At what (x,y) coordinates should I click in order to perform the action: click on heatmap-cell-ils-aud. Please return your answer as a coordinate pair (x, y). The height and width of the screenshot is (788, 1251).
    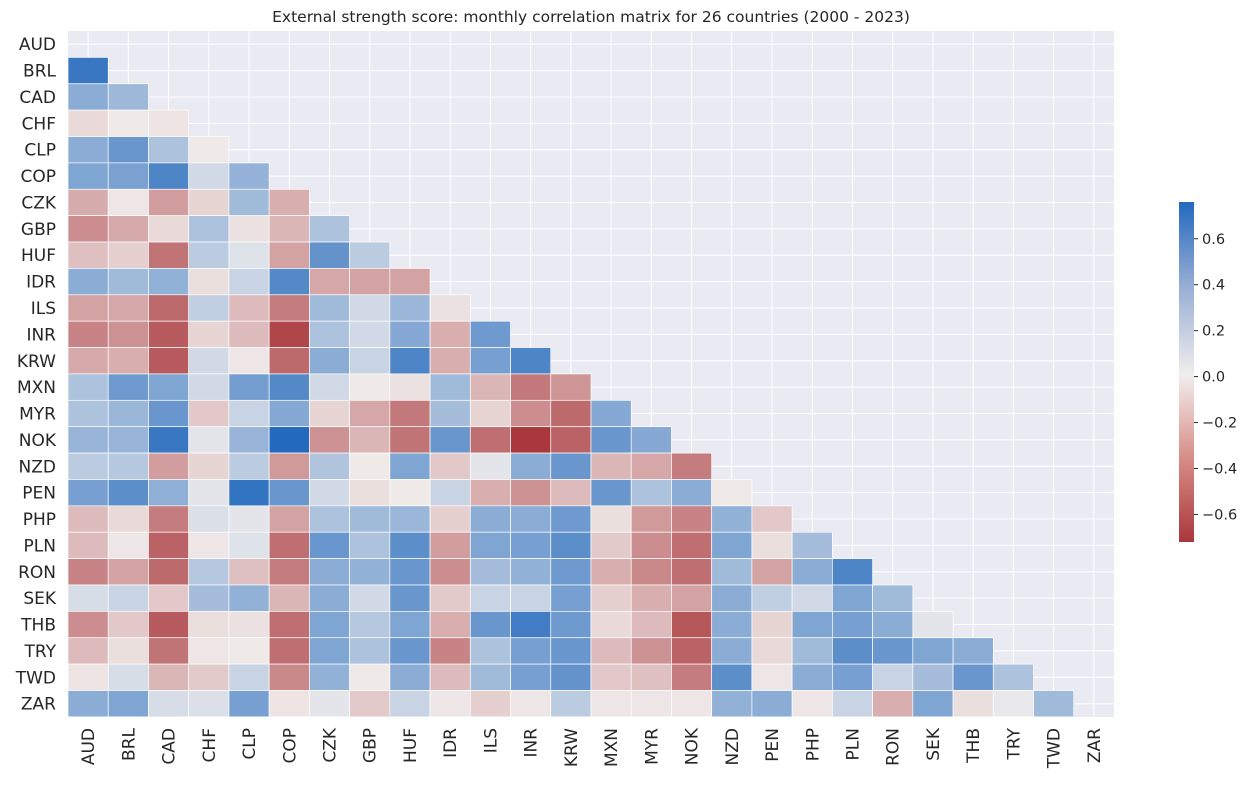
    Looking at the image, I should click on (88, 308).